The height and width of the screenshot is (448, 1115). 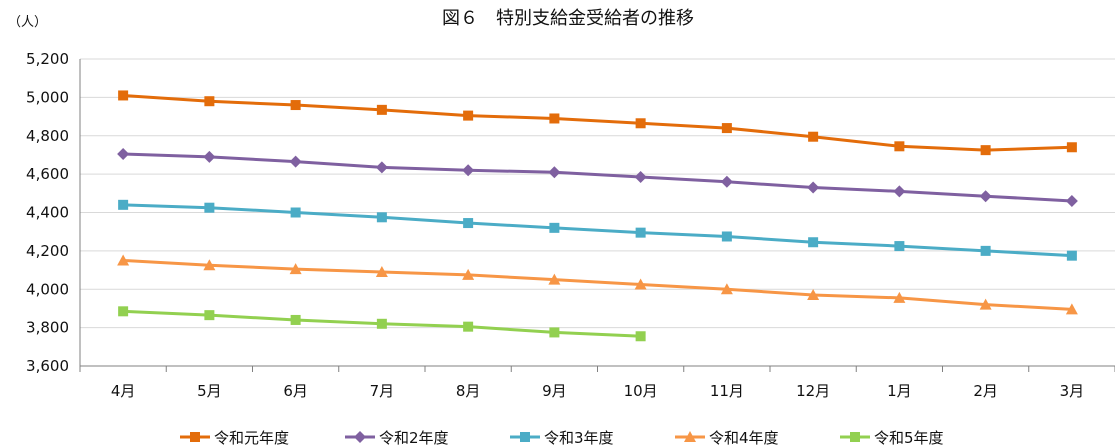 I want to click on legend-entry: 令和4年度, so click(x=727, y=438).